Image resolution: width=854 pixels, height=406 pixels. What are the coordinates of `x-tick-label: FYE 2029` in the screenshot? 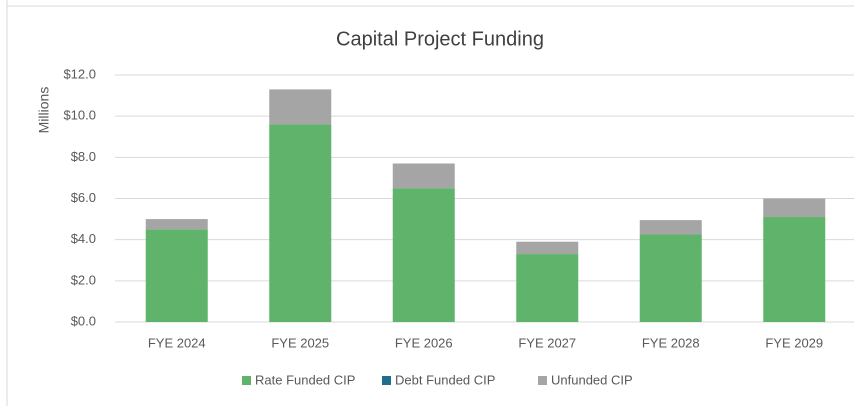 It's located at (794, 342).